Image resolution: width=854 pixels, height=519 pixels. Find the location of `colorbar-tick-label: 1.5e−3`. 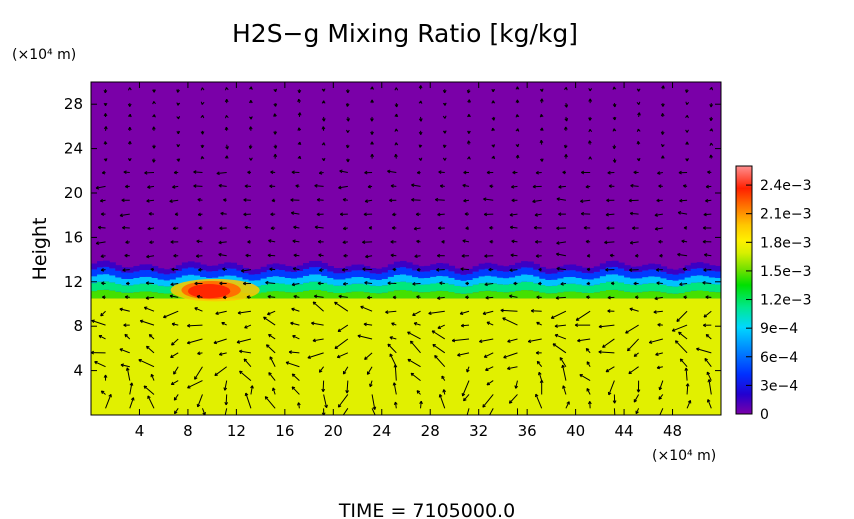

colorbar-tick-label: 1.5e−3 is located at coordinates (786, 272).